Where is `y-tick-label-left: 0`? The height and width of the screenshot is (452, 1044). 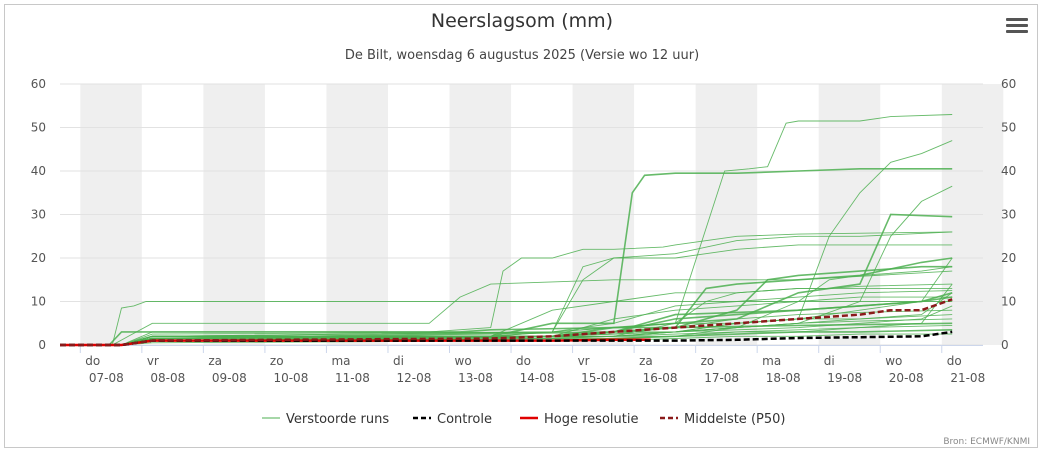
y-tick-label-left: 0 is located at coordinates (42, 345).